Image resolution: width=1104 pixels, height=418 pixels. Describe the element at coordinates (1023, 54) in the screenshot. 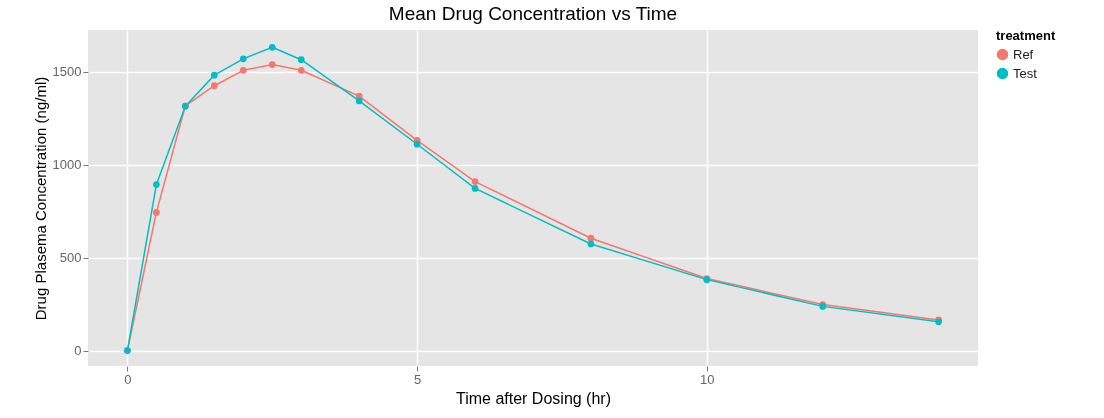

I see `legend-label: Ref` at that location.